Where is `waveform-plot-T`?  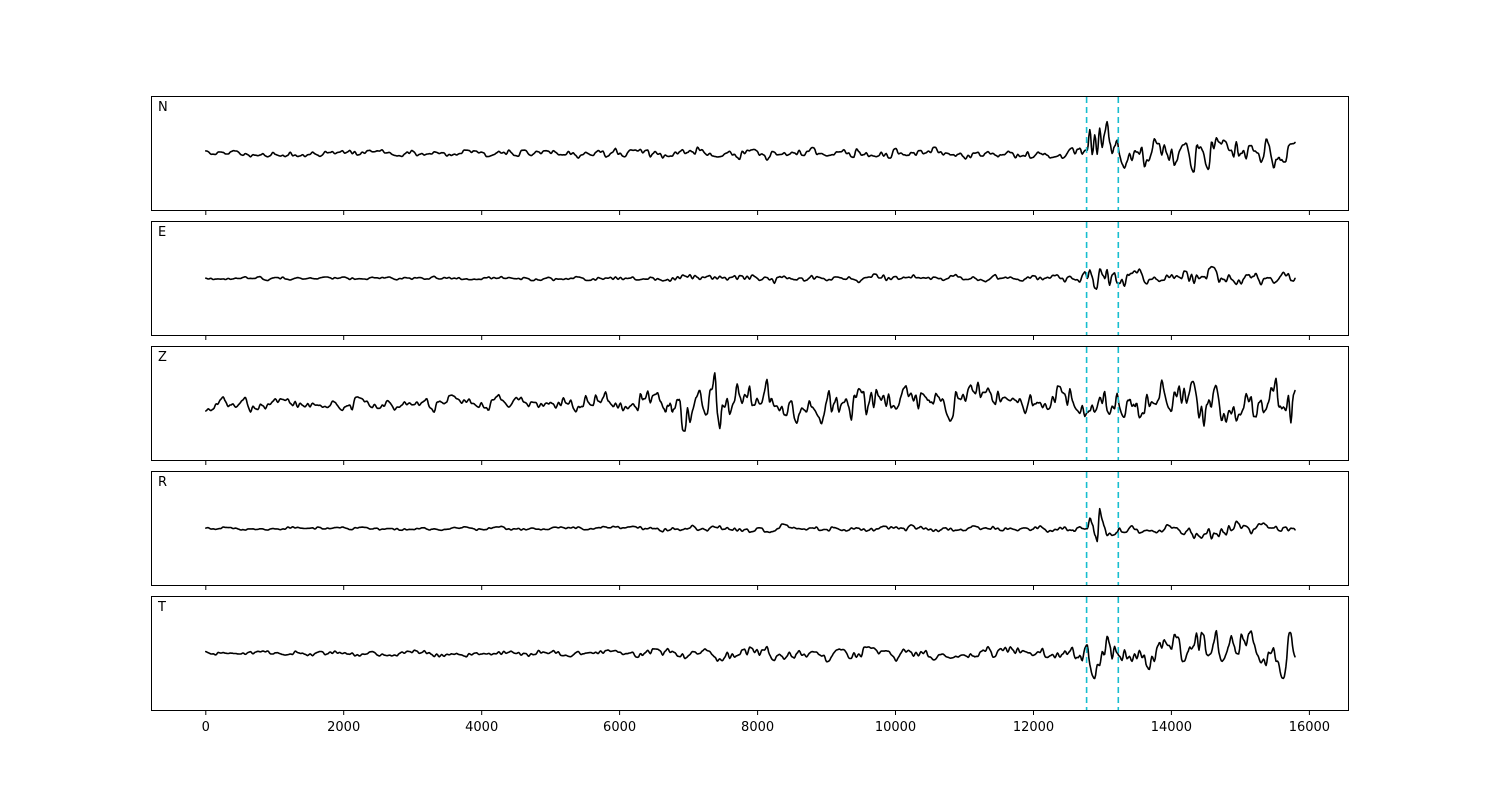
waveform-plot-T is located at coordinates (750, 653).